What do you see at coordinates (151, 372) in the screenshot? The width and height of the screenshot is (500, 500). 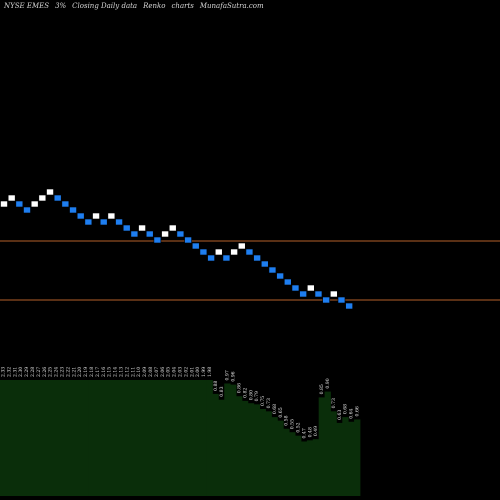 I see `value-label: 2.08` at bounding box center [151, 372].